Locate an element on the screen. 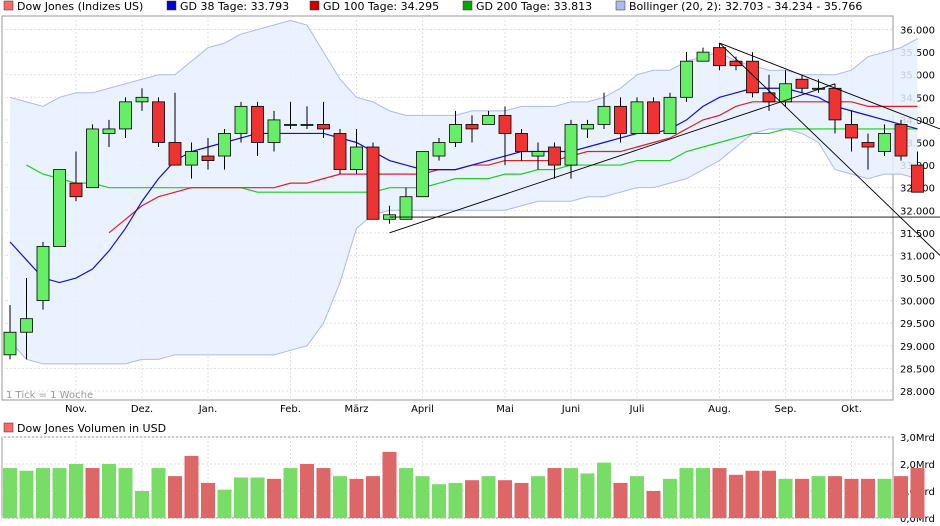 This screenshot has height=526, width=940. x-tick-label: Juli is located at coordinates (637, 409).